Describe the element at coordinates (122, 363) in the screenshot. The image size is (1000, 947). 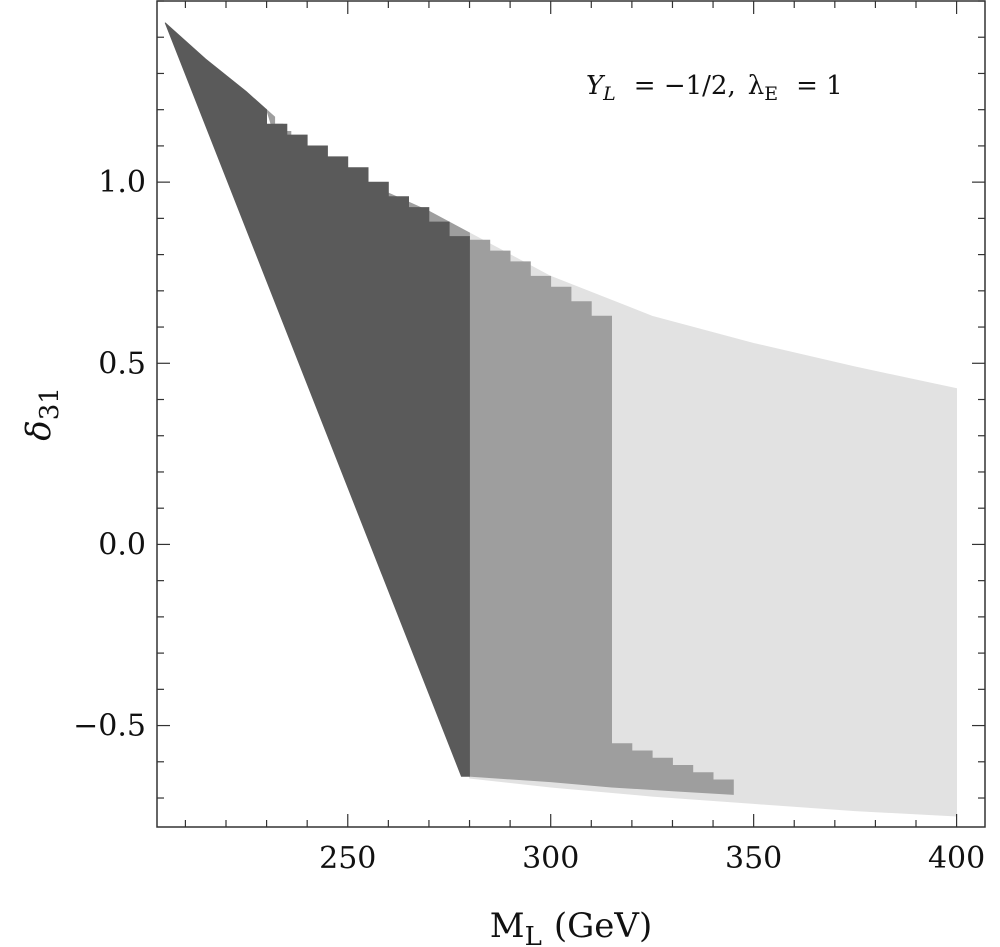
I see `y-tick-label: 0.5` at that location.